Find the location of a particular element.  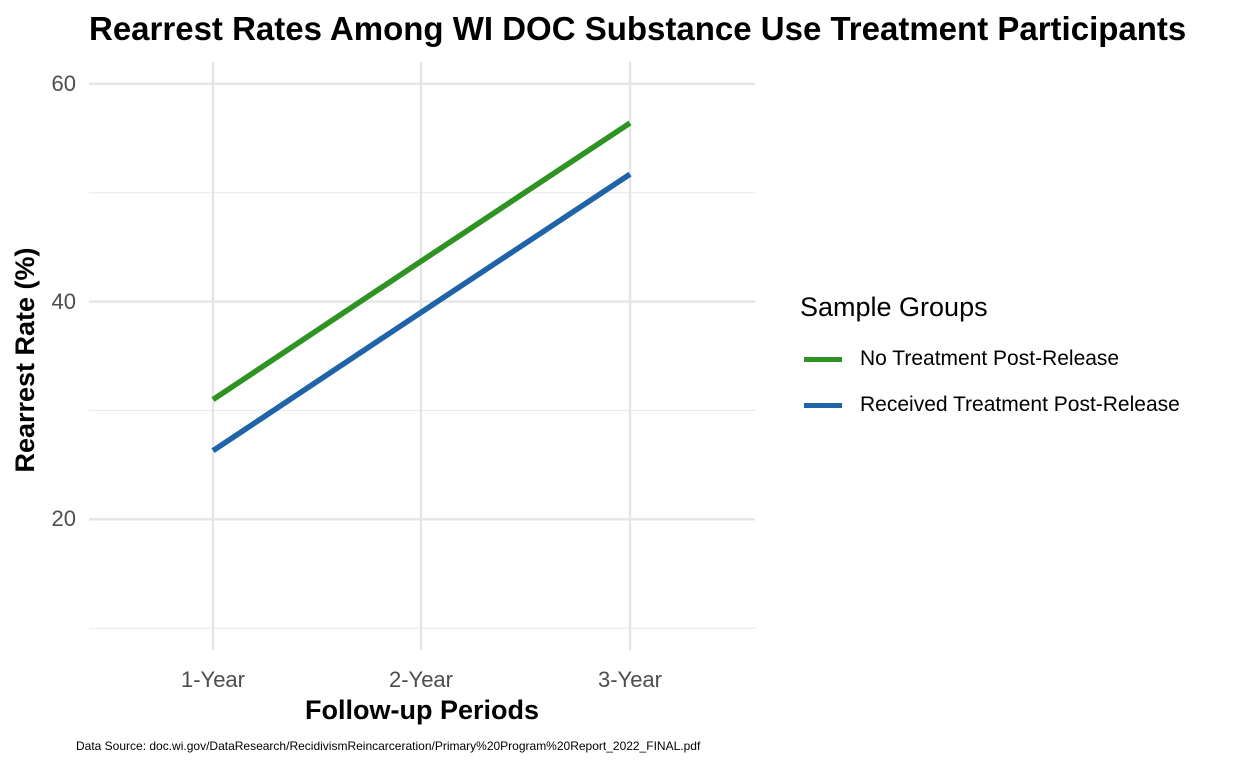

legend-key-no-treatment is located at coordinates (823, 359).